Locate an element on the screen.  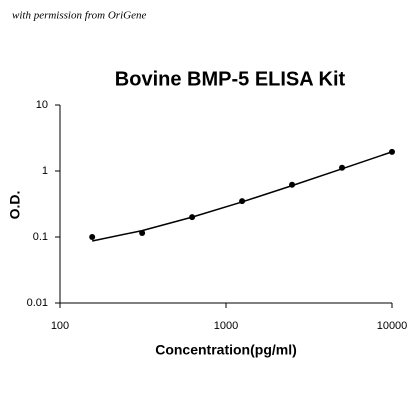
y-tick-label: 10 is located at coordinates (42, 105).